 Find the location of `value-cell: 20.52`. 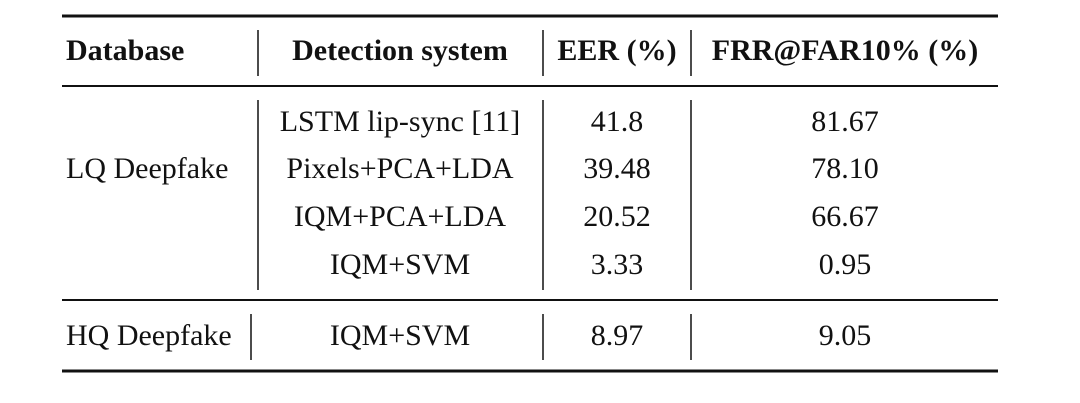

value-cell: 20.52 is located at coordinates (617, 216).